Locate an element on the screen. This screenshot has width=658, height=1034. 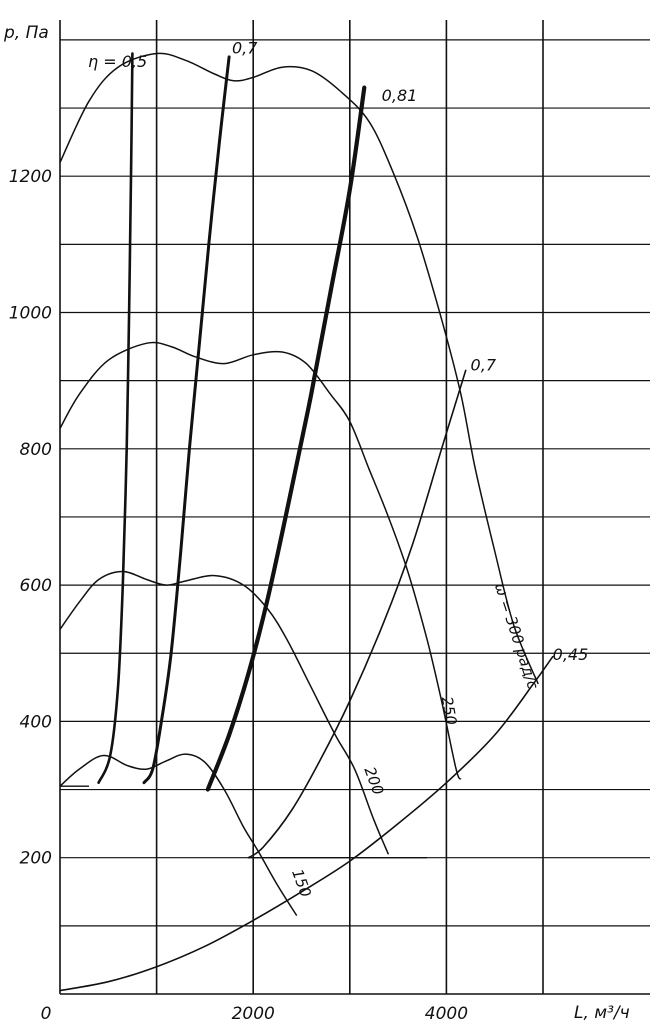
y-tick-label: 1000 is located at coordinates (30, 314).